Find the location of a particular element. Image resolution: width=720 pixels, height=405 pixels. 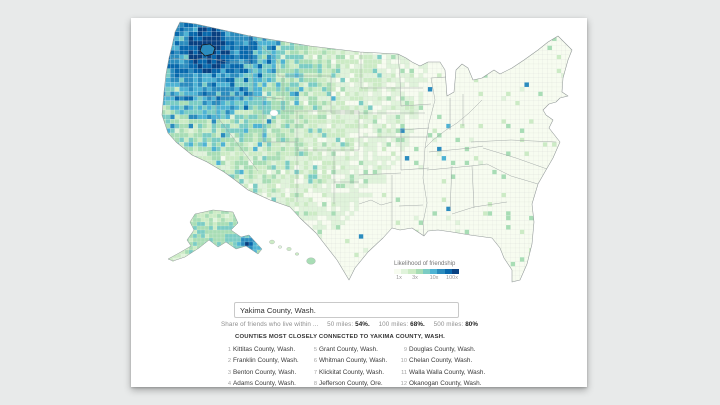

county-name: Klickitat County, Wash. is located at coordinates (351, 372).